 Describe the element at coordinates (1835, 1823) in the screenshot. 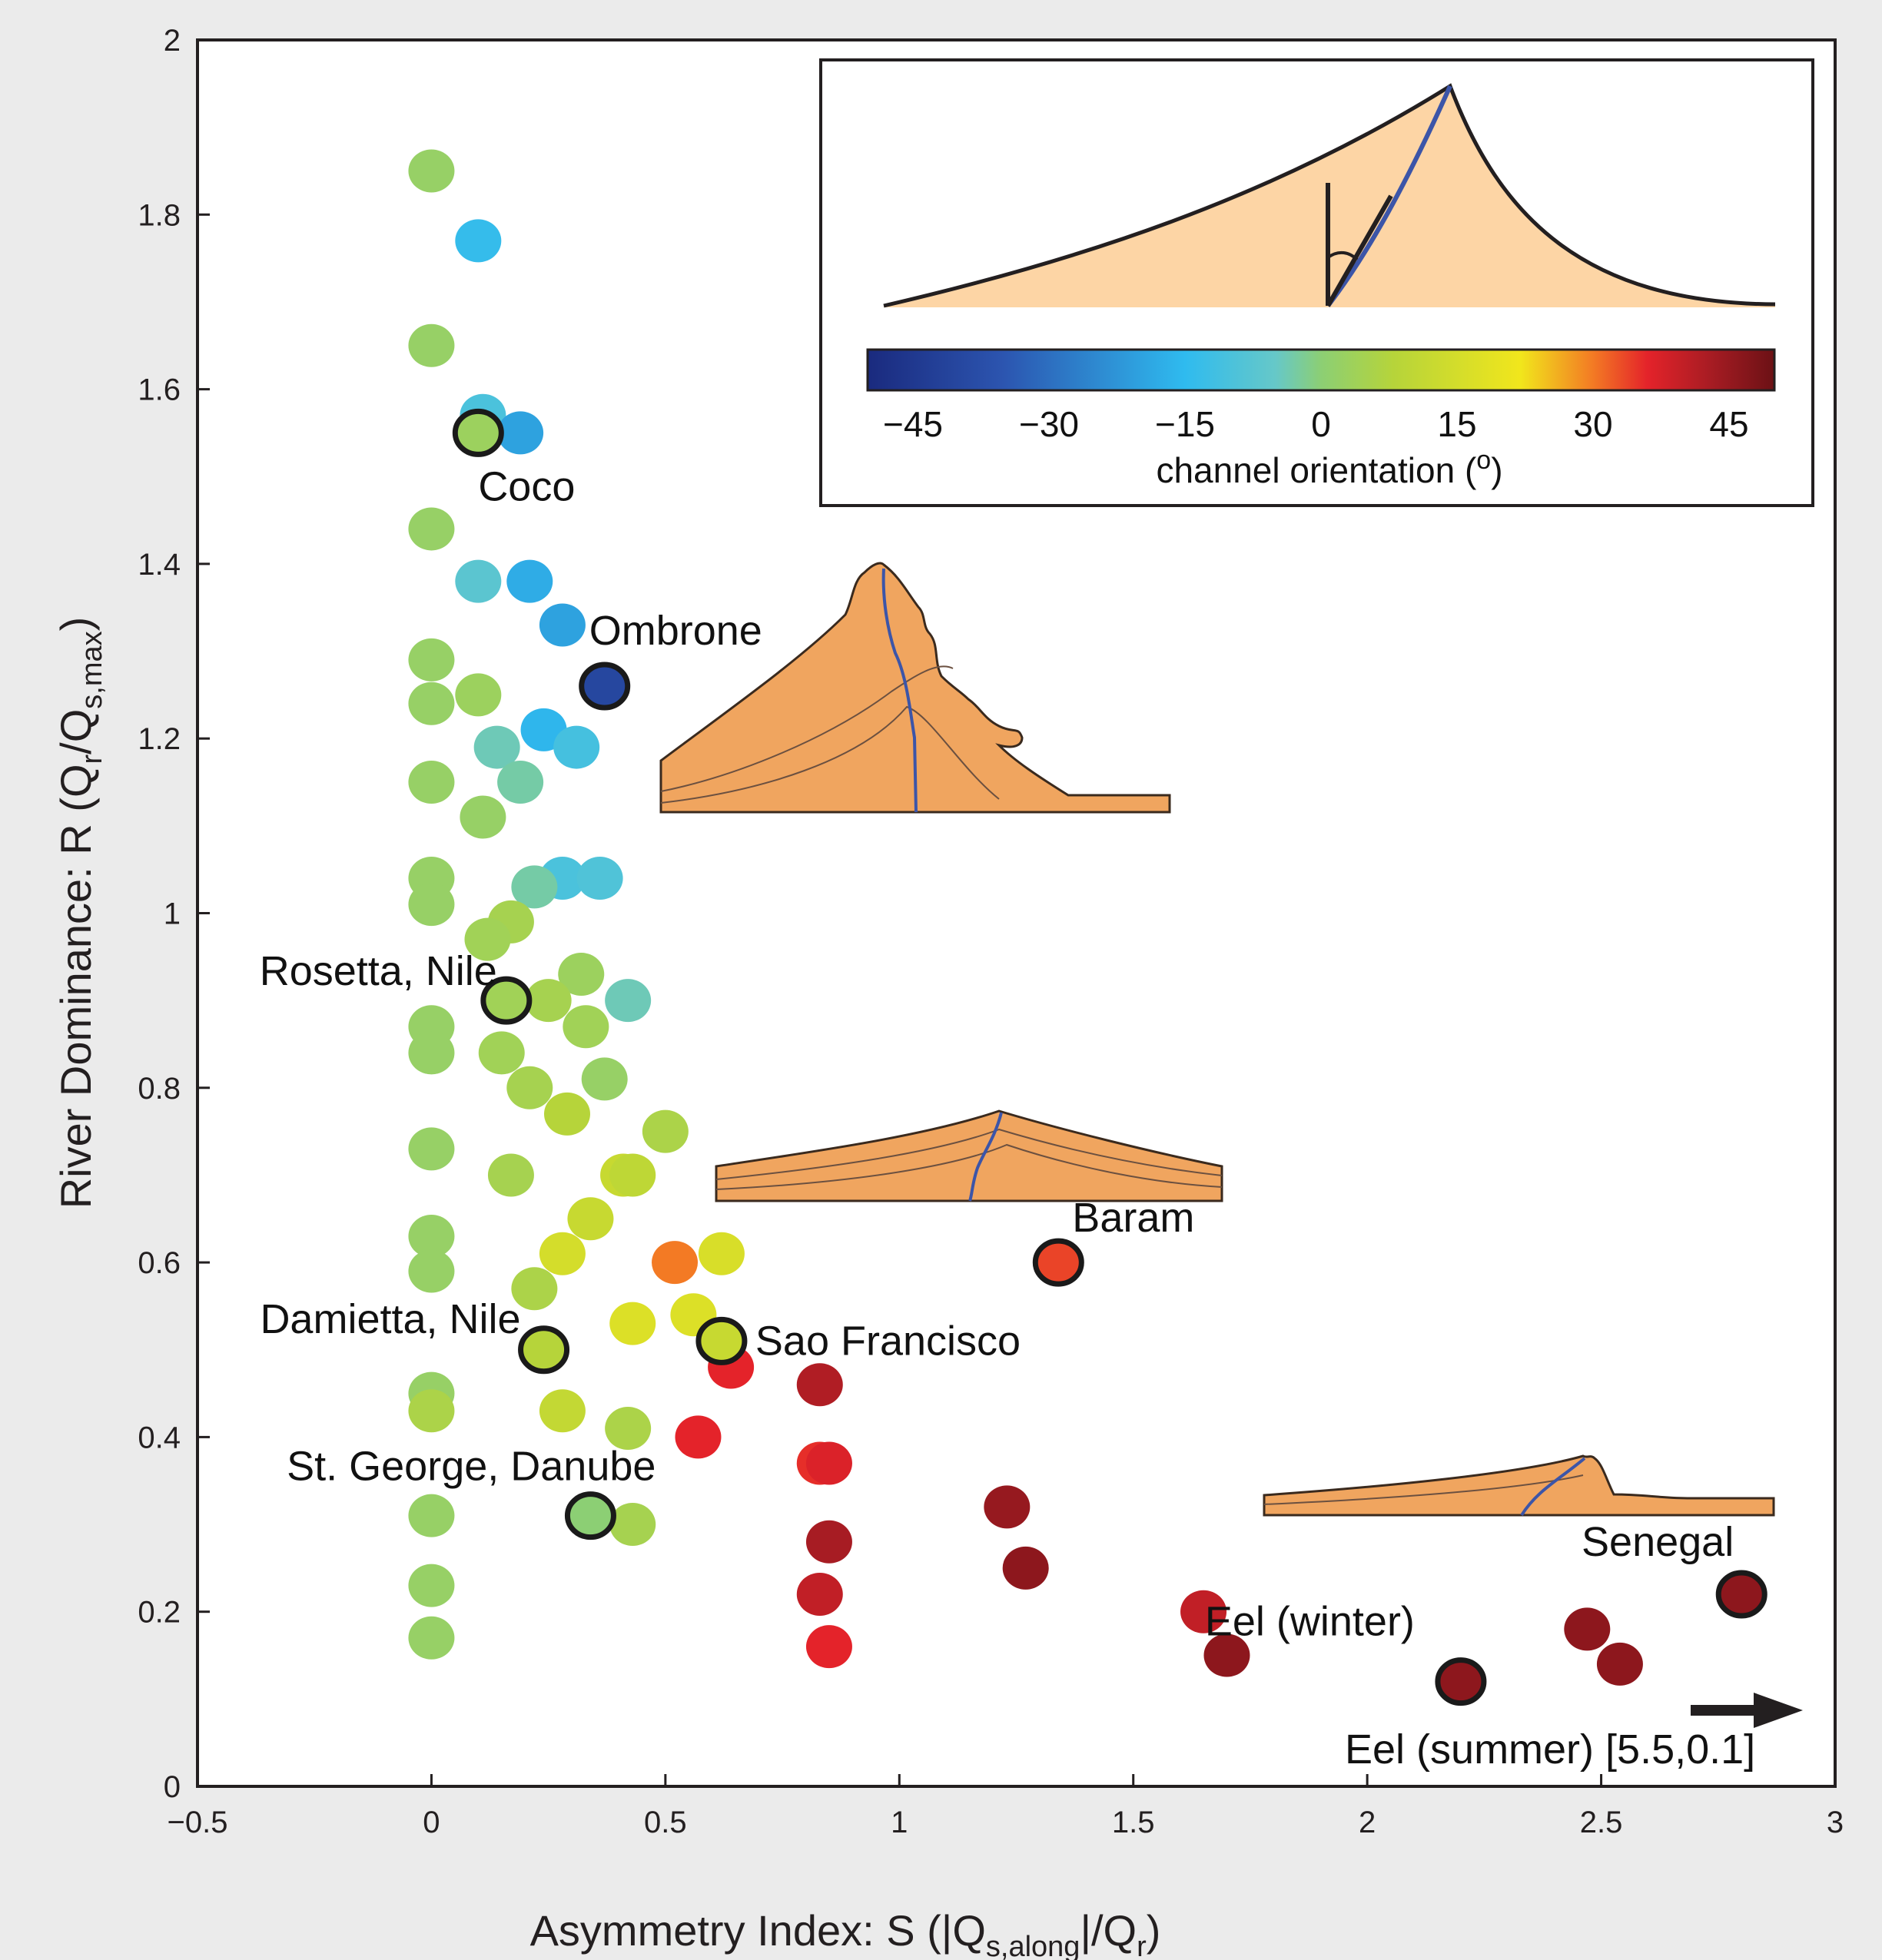

I see `x-tick-label: 3` at that location.